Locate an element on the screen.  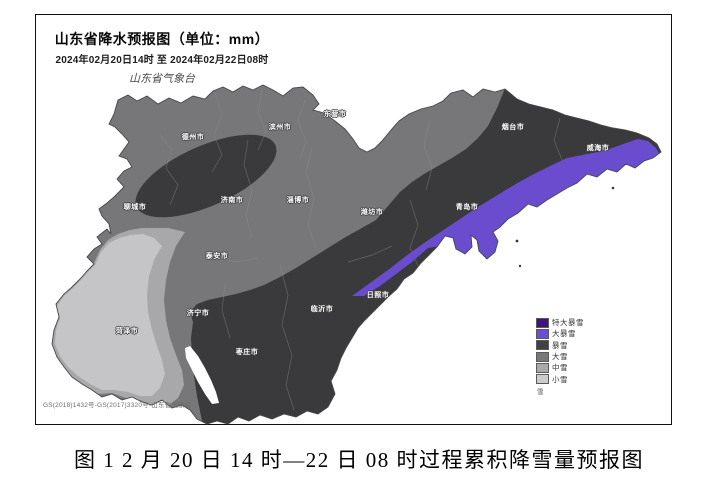
legend-item: 暴雪 is located at coordinates (560, 345).